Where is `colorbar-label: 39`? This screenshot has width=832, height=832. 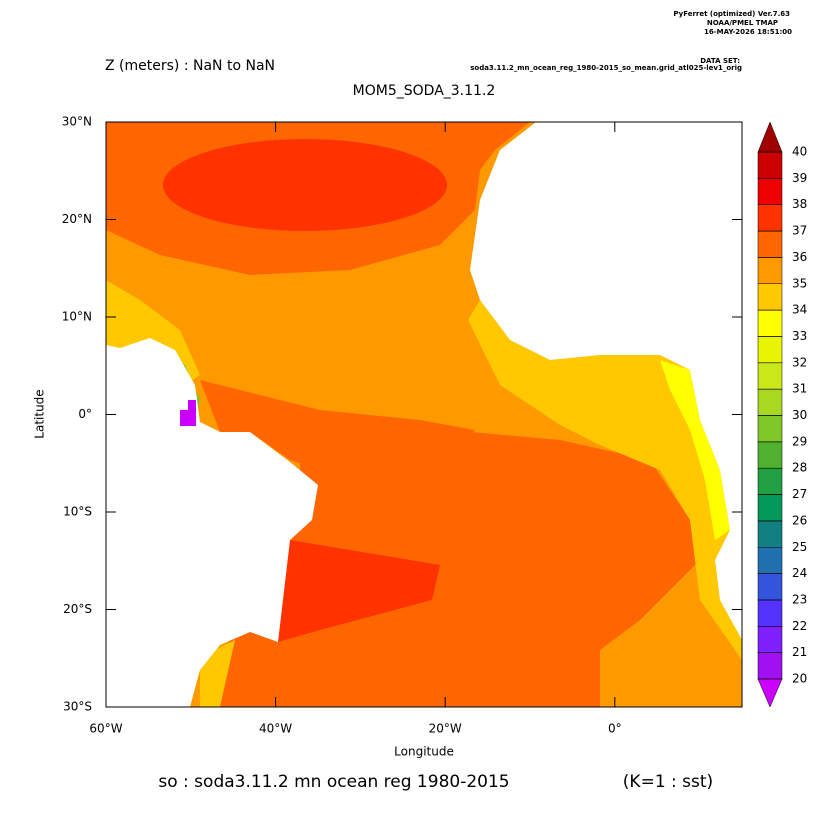
colorbar-label: 39 is located at coordinates (799, 178).